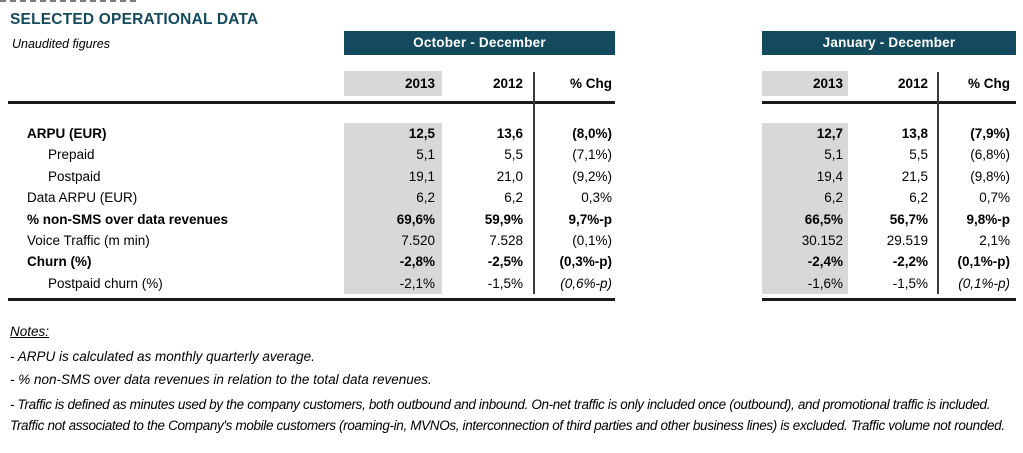 This screenshot has height=453, width=1023. What do you see at coordinates (823, 219) in the screenshot?
I see `cell-jandec-2013: 66,5%` at bounding box center [823, 219].